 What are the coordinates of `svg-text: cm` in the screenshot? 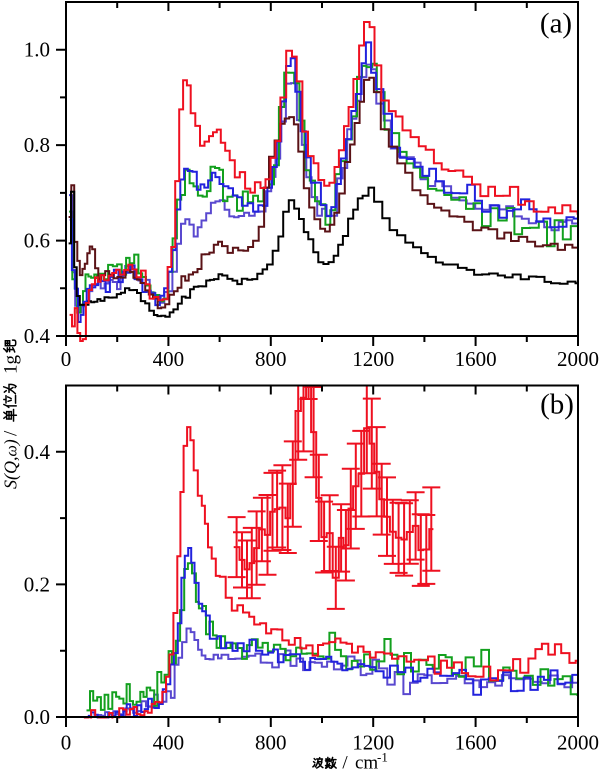 It's located at (366, 762).